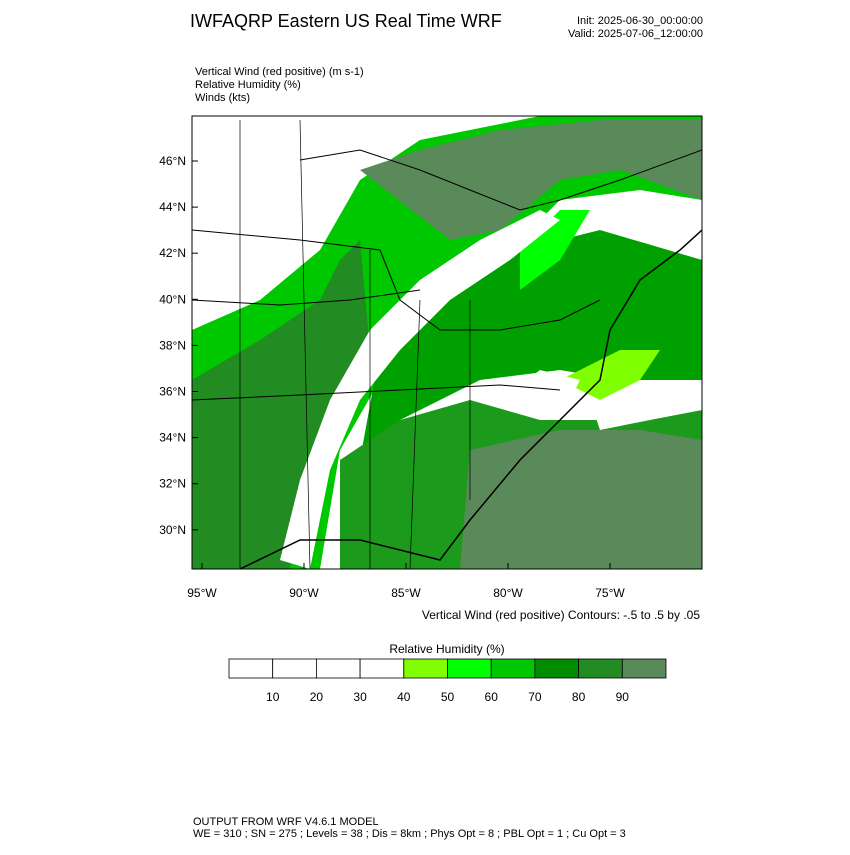  What do you see at coordinates (273, 697) in the screenshot?
I see `colorbar-label: 10` at bounding box center [273, 697].